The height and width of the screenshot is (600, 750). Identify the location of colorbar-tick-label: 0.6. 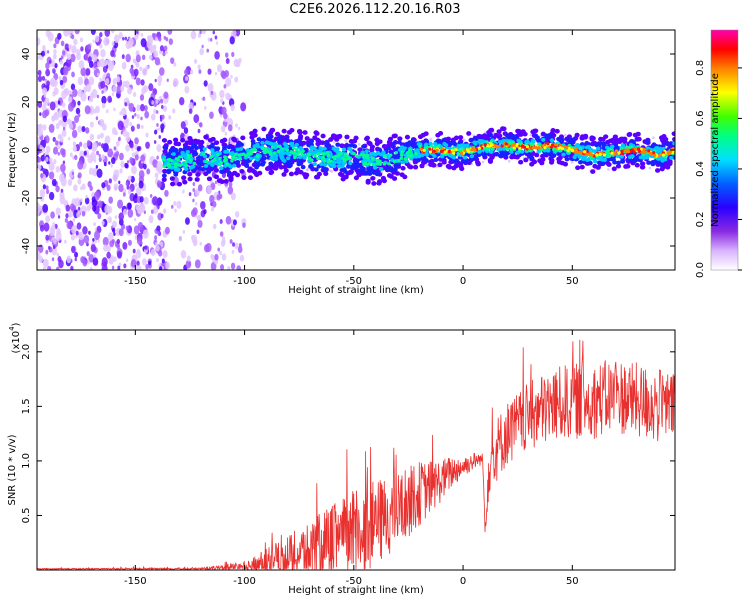
(700, 118).